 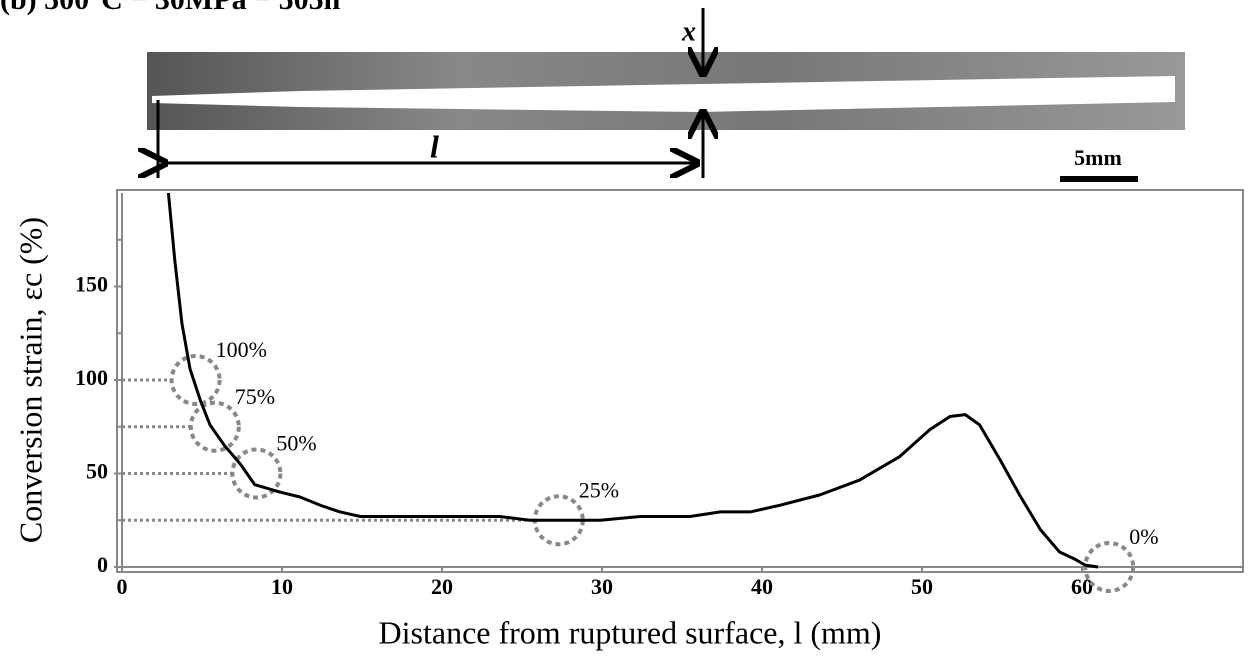 I want to click on specimen, so click(x=663, y=94).